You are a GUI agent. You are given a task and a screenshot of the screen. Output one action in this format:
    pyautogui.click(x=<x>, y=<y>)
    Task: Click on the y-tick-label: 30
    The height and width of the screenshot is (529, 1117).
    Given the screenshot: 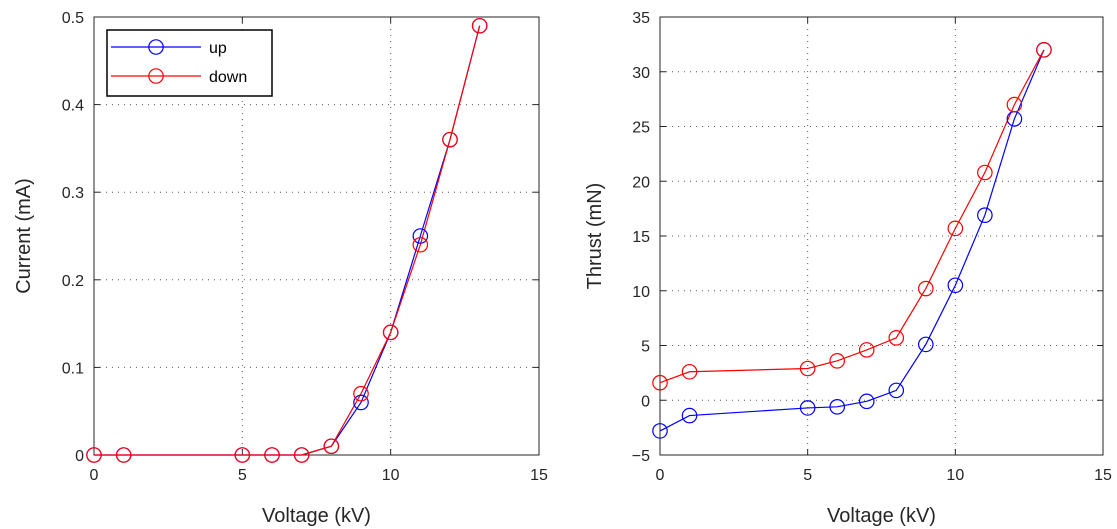 What is the action you would take?
    pyautogui.click(x=641, y=73)
    